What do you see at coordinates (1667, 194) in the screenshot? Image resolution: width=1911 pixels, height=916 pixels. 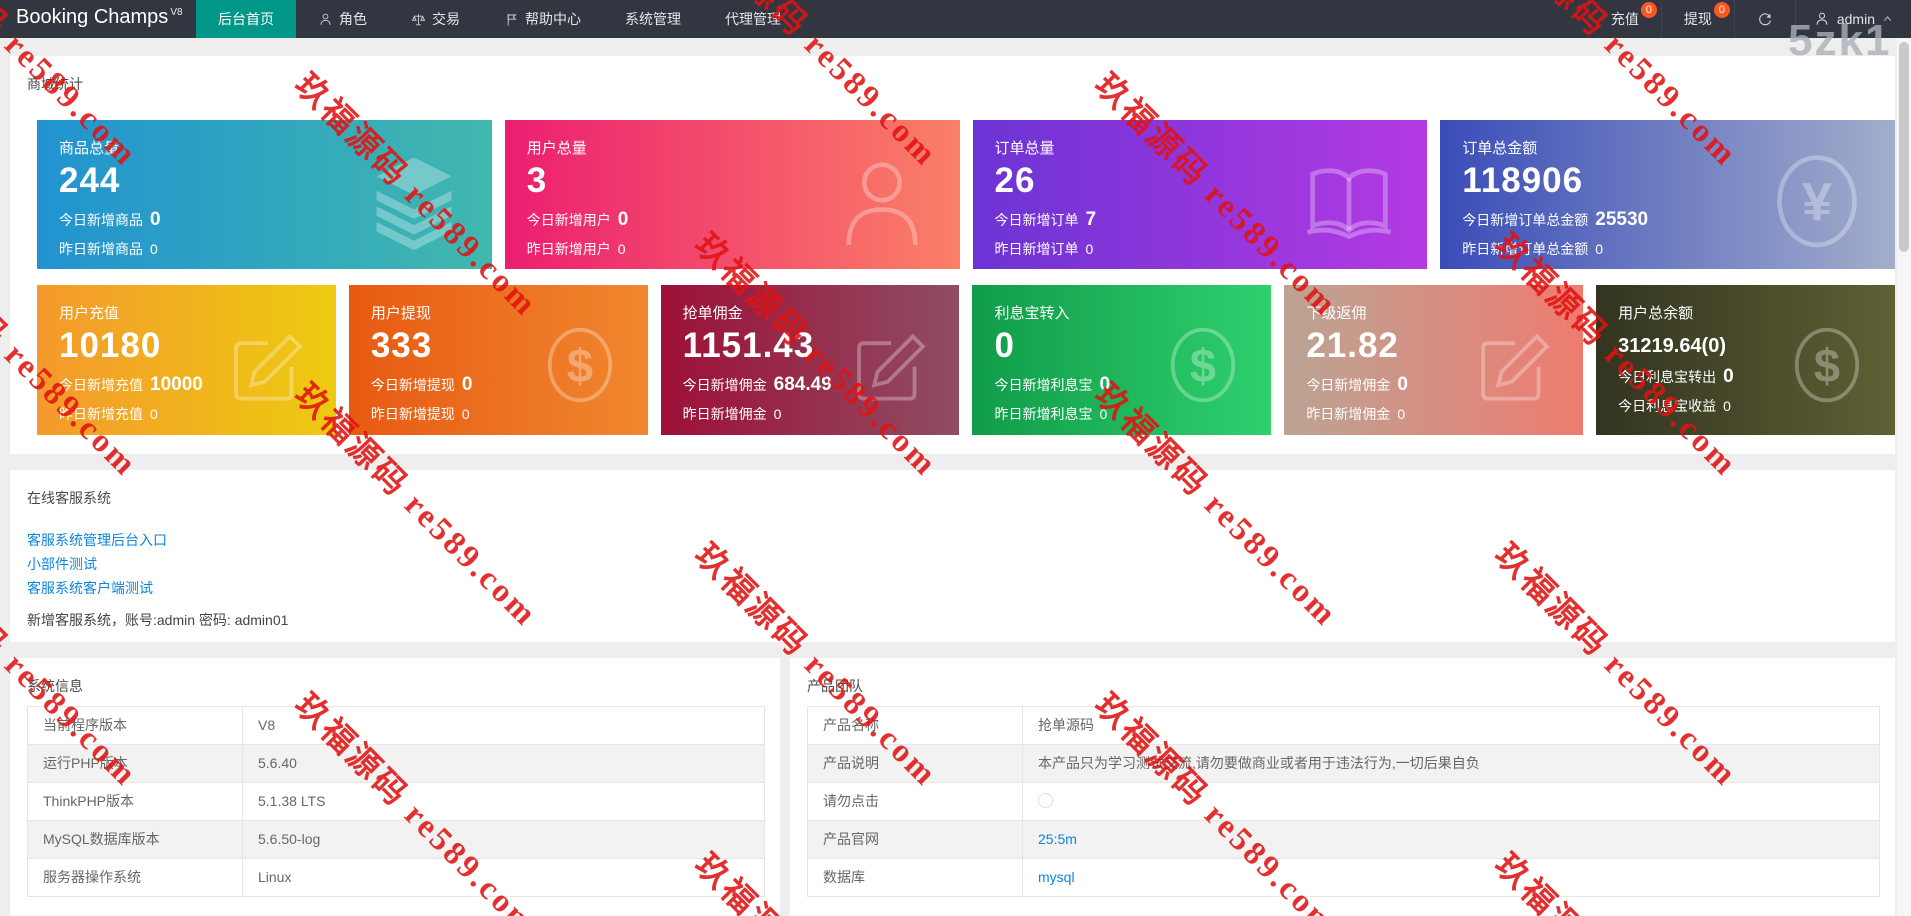 I see `stat-card-order-amount: 订单总金额 118906 今日新增订单总金额 25530 昨日新增订单总金额 0 ¥` at bounding box center [1667, 194].